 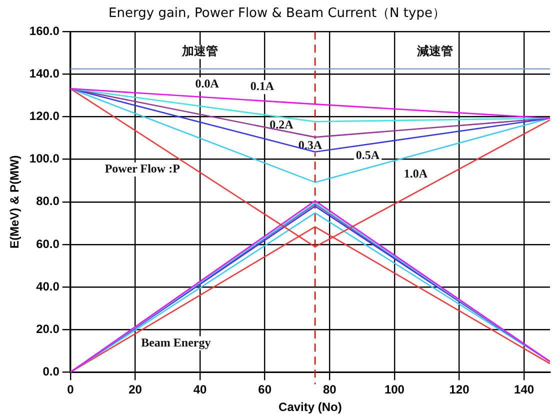 I want to click on annotation: 加速管, so click(x=199, y=51).